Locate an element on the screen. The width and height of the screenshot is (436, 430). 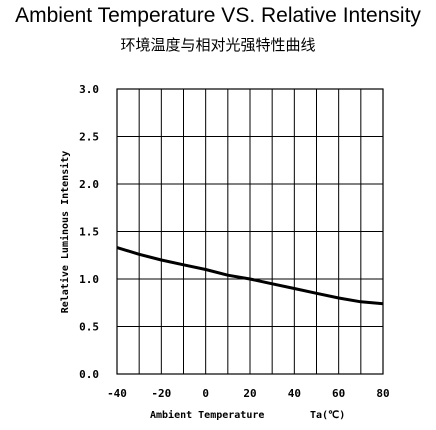
x-tick-label: 20 is located at coordinates (249, 393).